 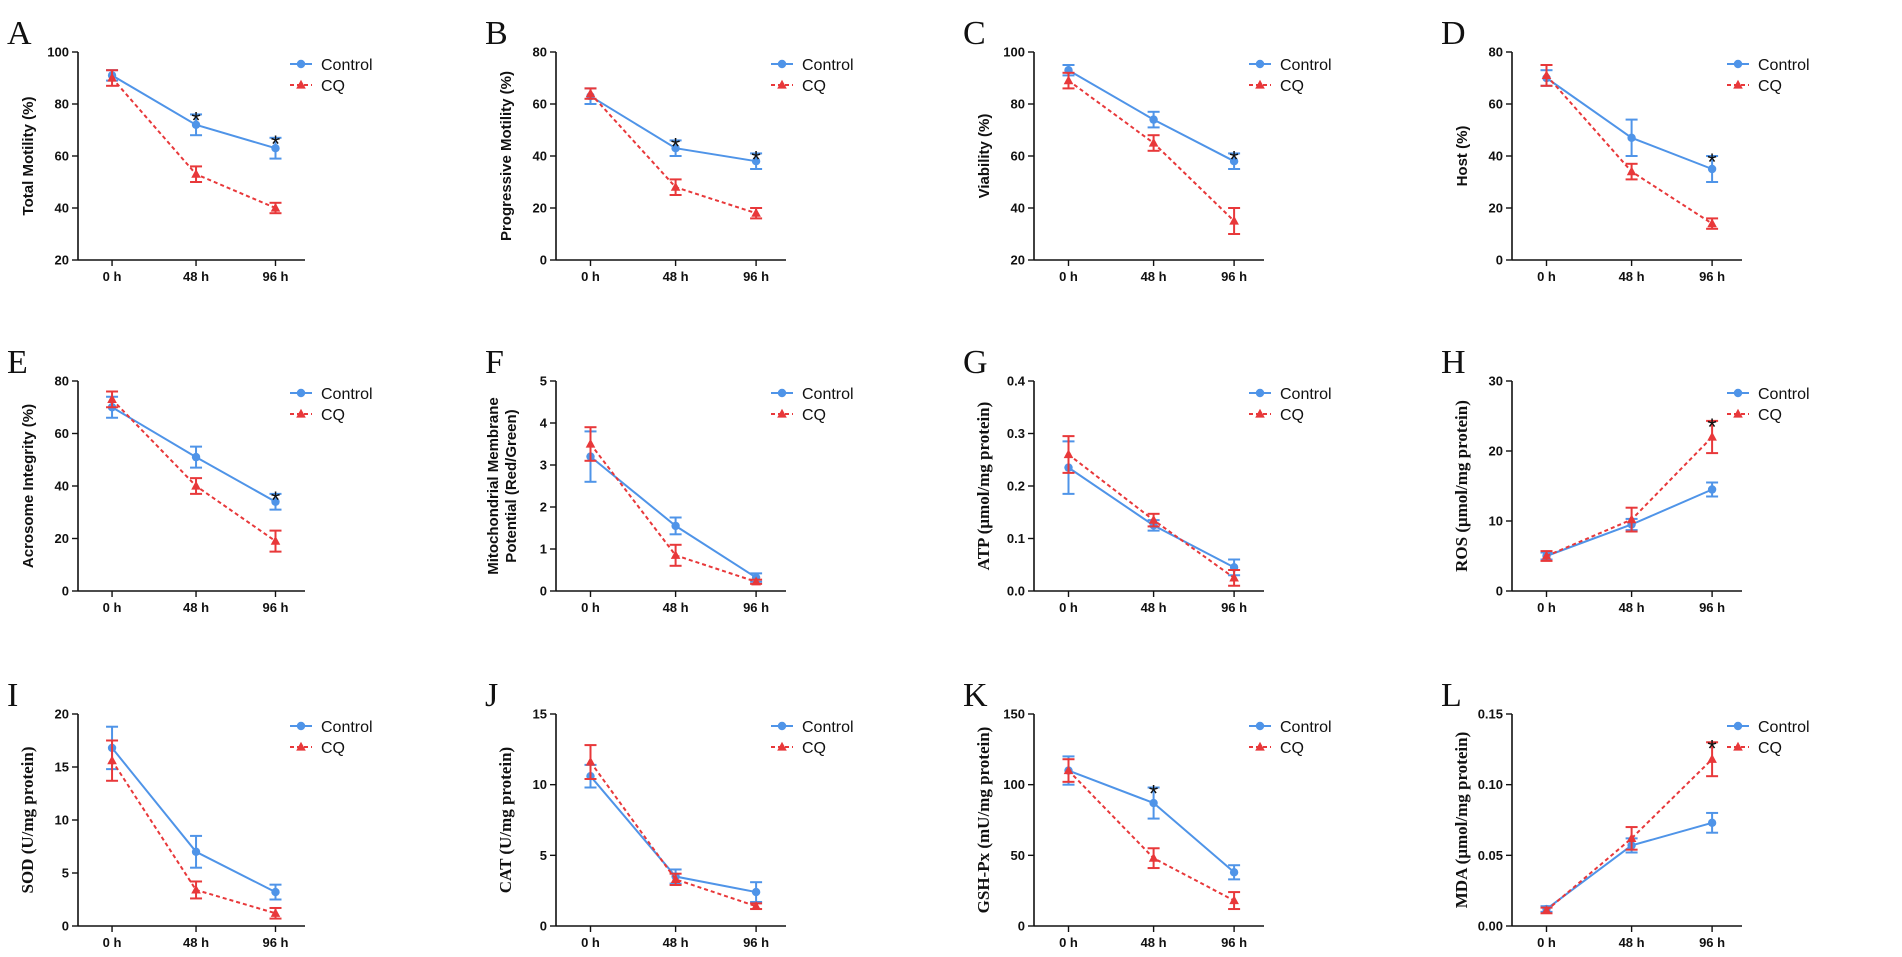 I want to click on legend-label-control-i: Control, so click(x=347, y=727).